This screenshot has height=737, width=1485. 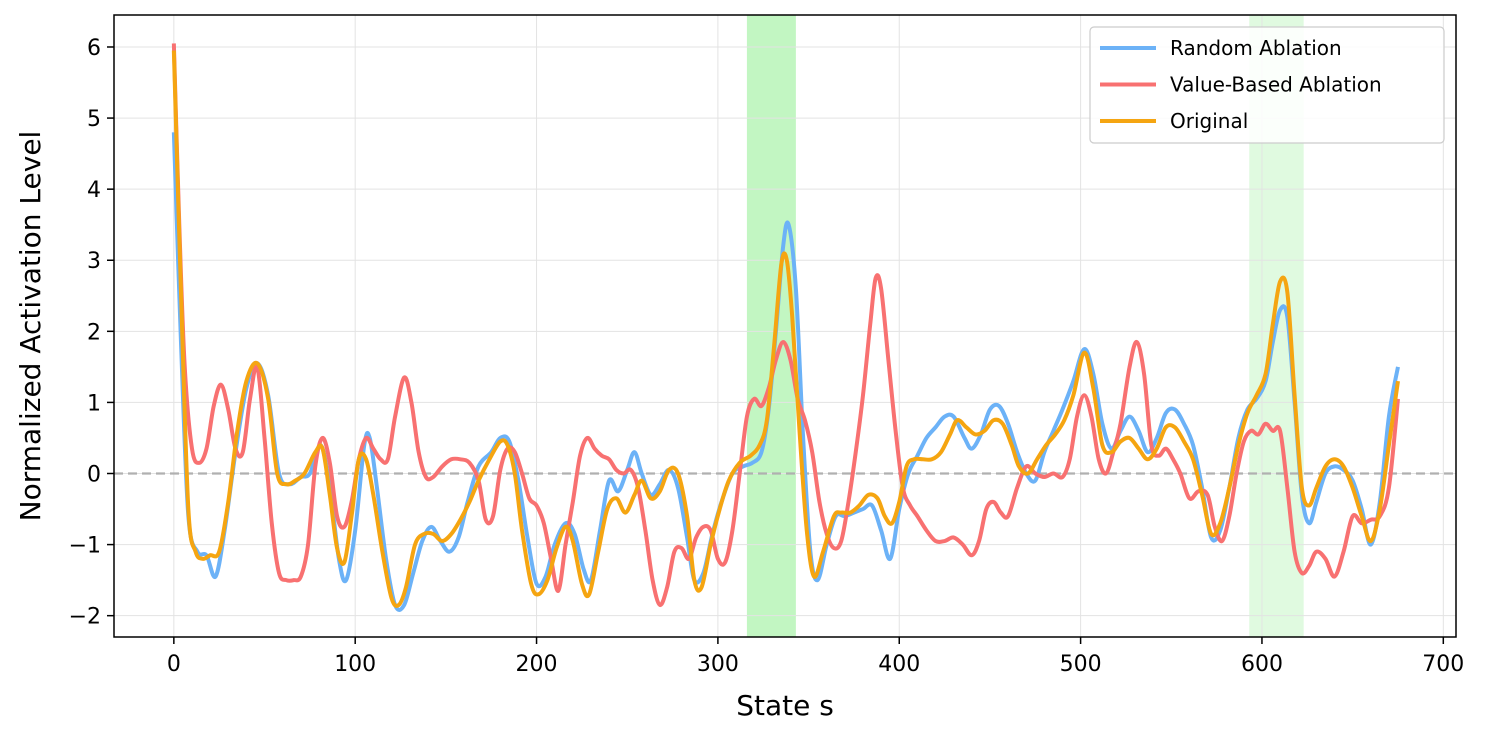 I want to click on y-tick-label: 5, so click(x=94, y=119).